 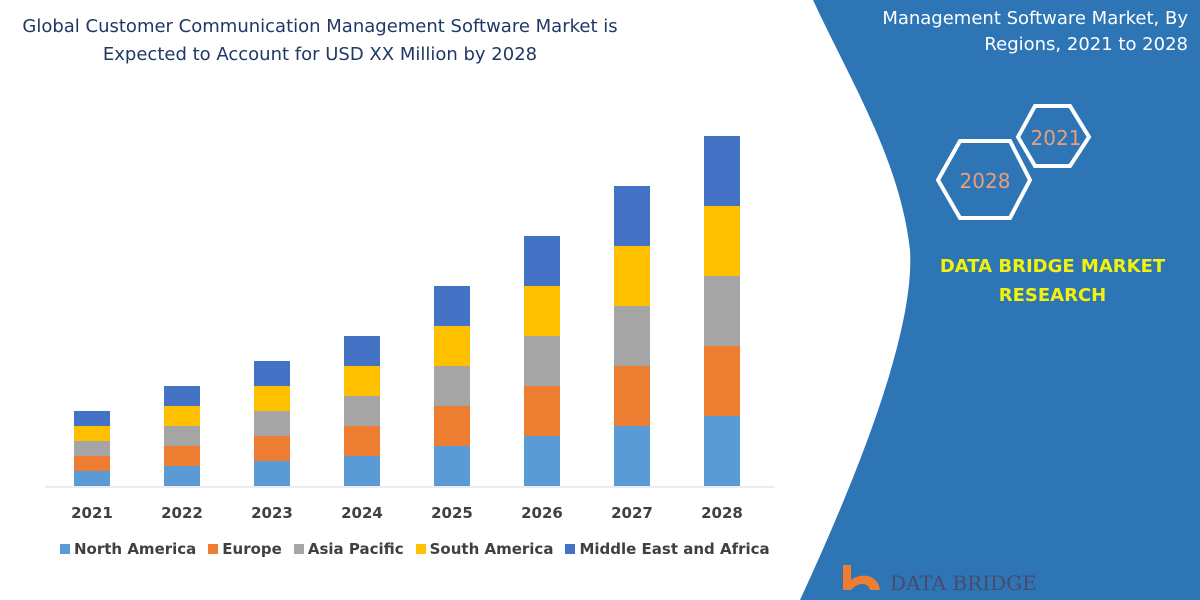 I want to click on bar-segment-2021-south-america, so click(x=92, y=433).